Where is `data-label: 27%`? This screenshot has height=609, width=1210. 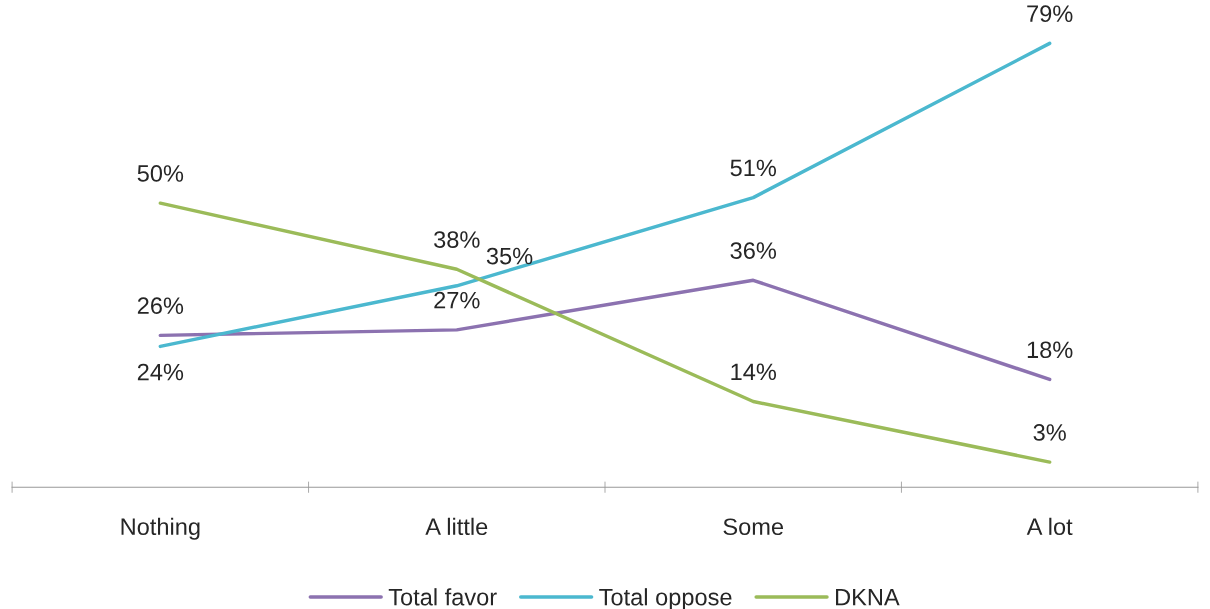
data-label: 27% is located at coordinates (457, 300).